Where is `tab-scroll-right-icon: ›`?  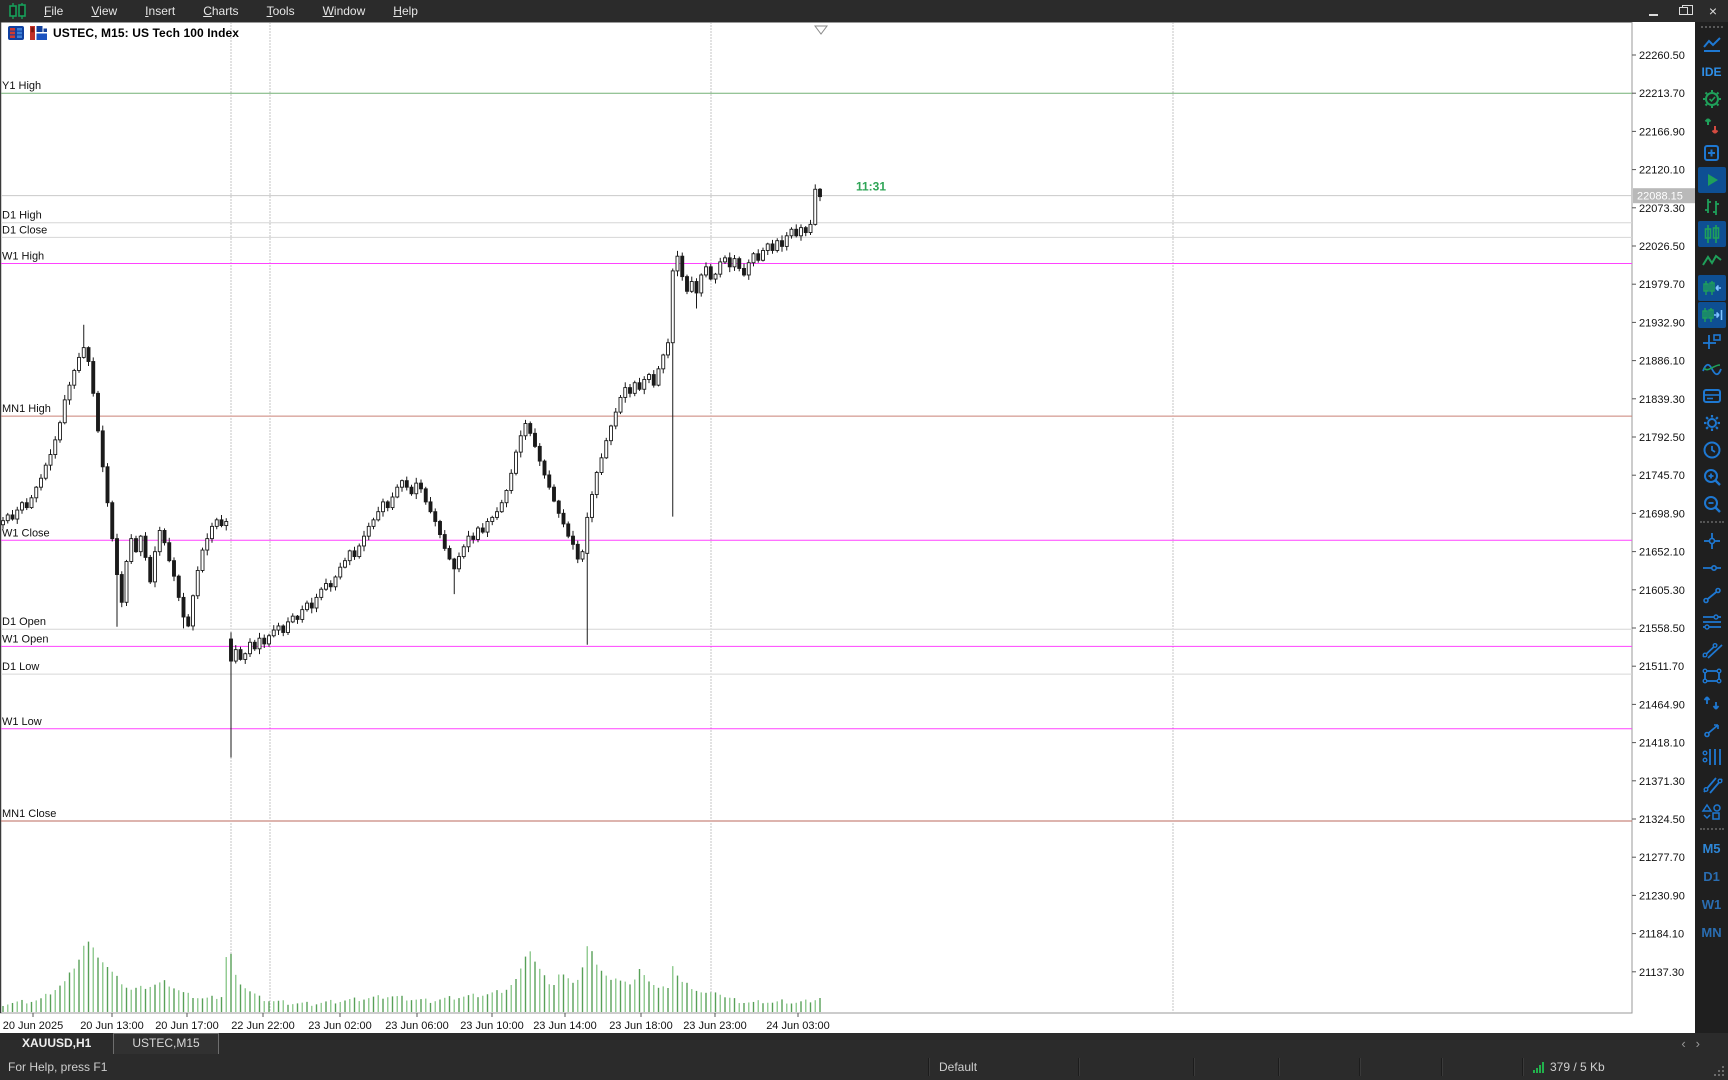 tab-scroll-right-icon: › is located at coordinates (1697, 1043).